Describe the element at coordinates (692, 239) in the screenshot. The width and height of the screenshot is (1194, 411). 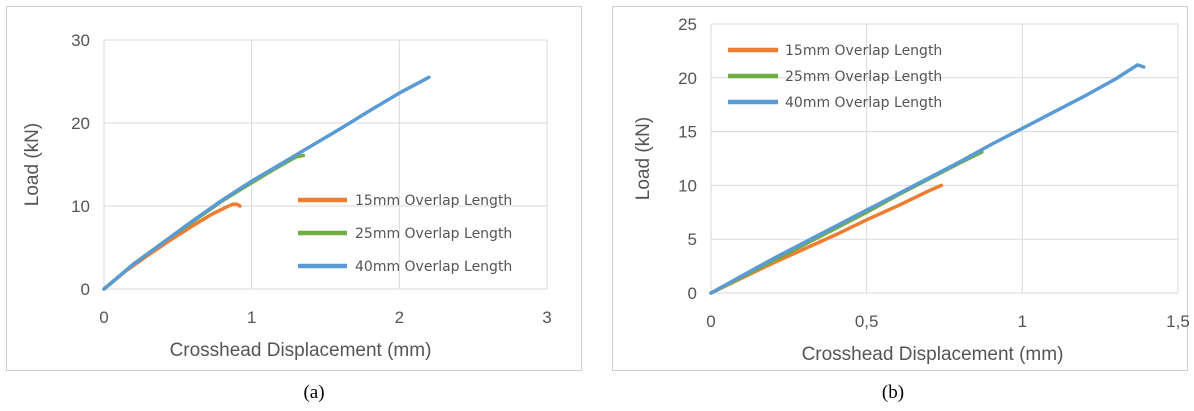
I see `y-tick-label: 5` at that location.